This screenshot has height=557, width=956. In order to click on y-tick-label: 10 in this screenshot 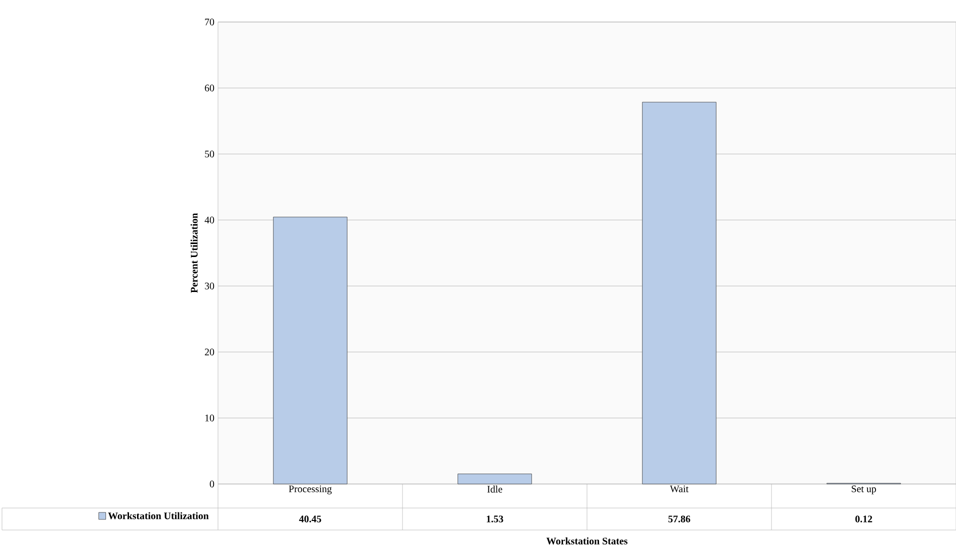, I will do `click(209, 418)`.